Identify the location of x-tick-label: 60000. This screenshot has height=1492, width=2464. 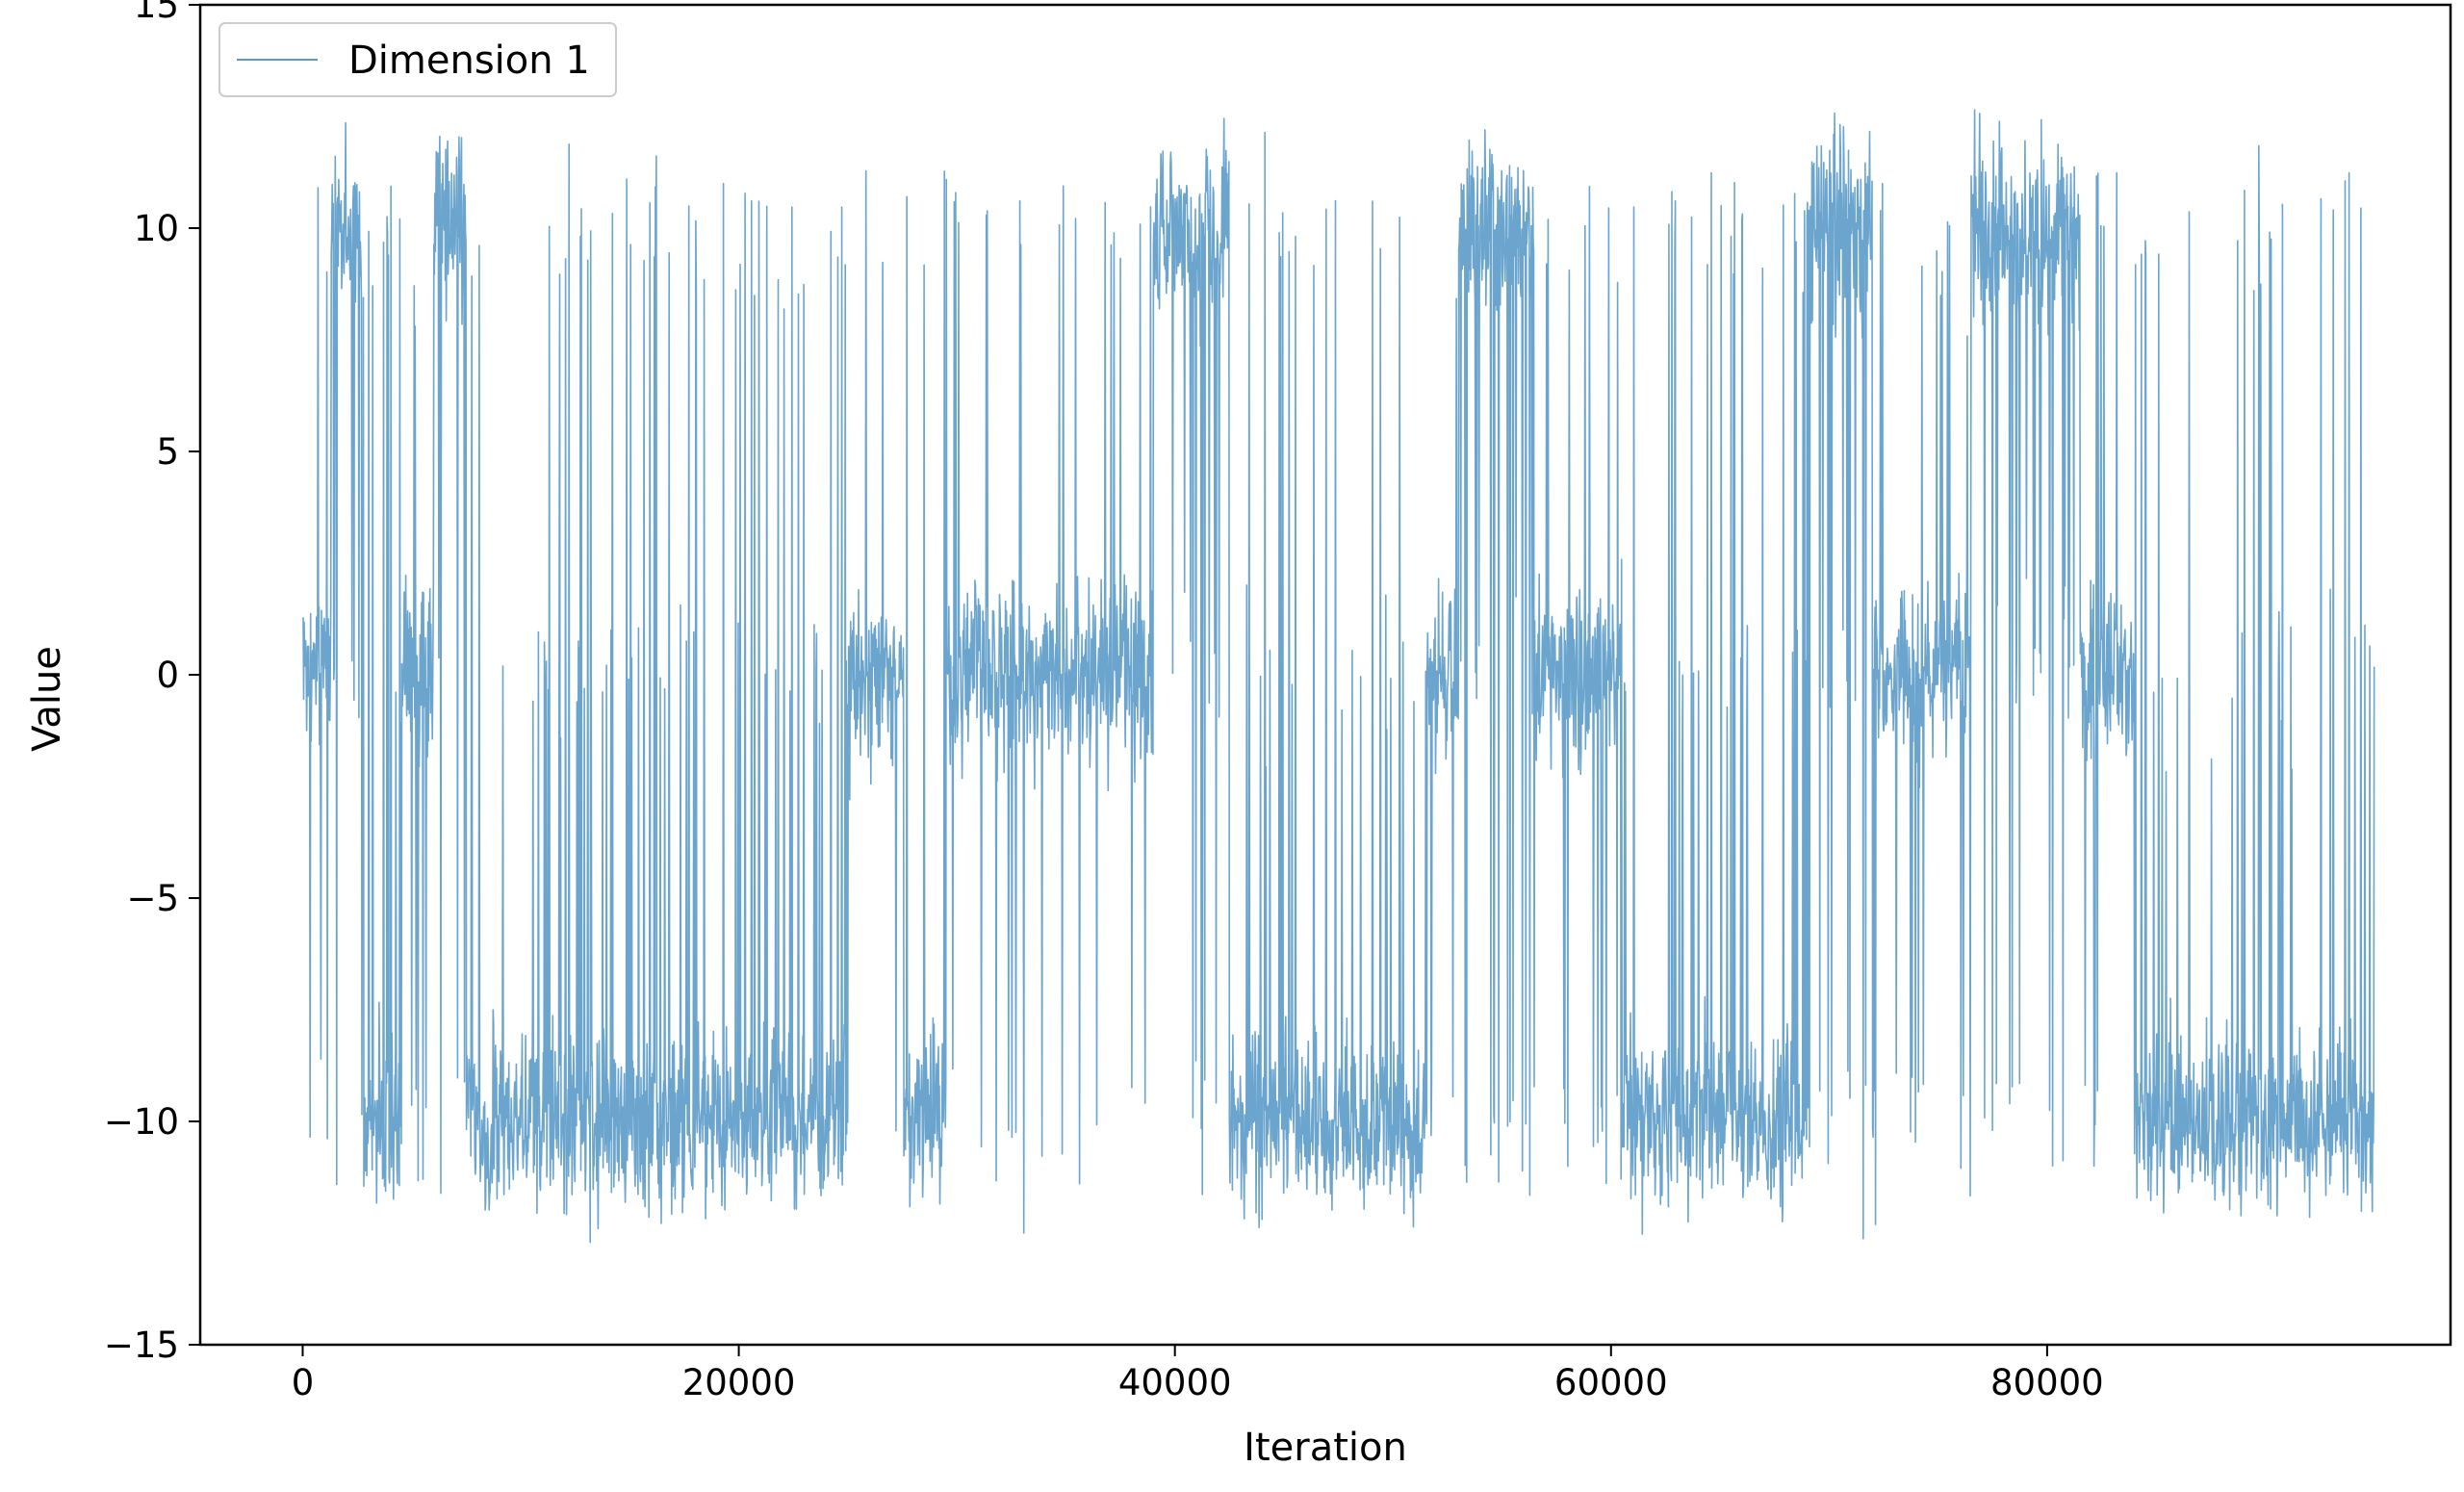
(1611, 1382).